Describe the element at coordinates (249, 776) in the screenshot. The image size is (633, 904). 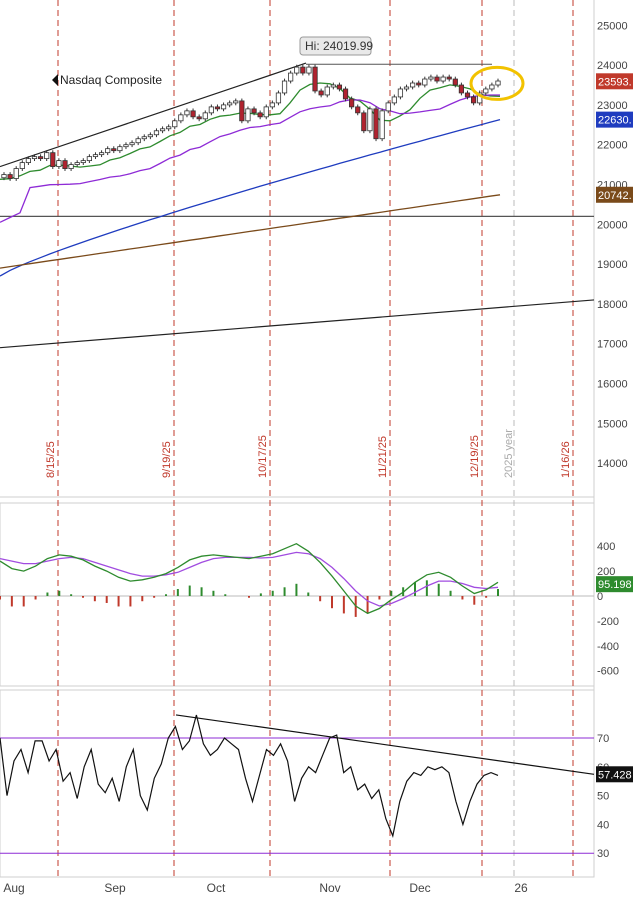
I see `rsi-line` at that location.